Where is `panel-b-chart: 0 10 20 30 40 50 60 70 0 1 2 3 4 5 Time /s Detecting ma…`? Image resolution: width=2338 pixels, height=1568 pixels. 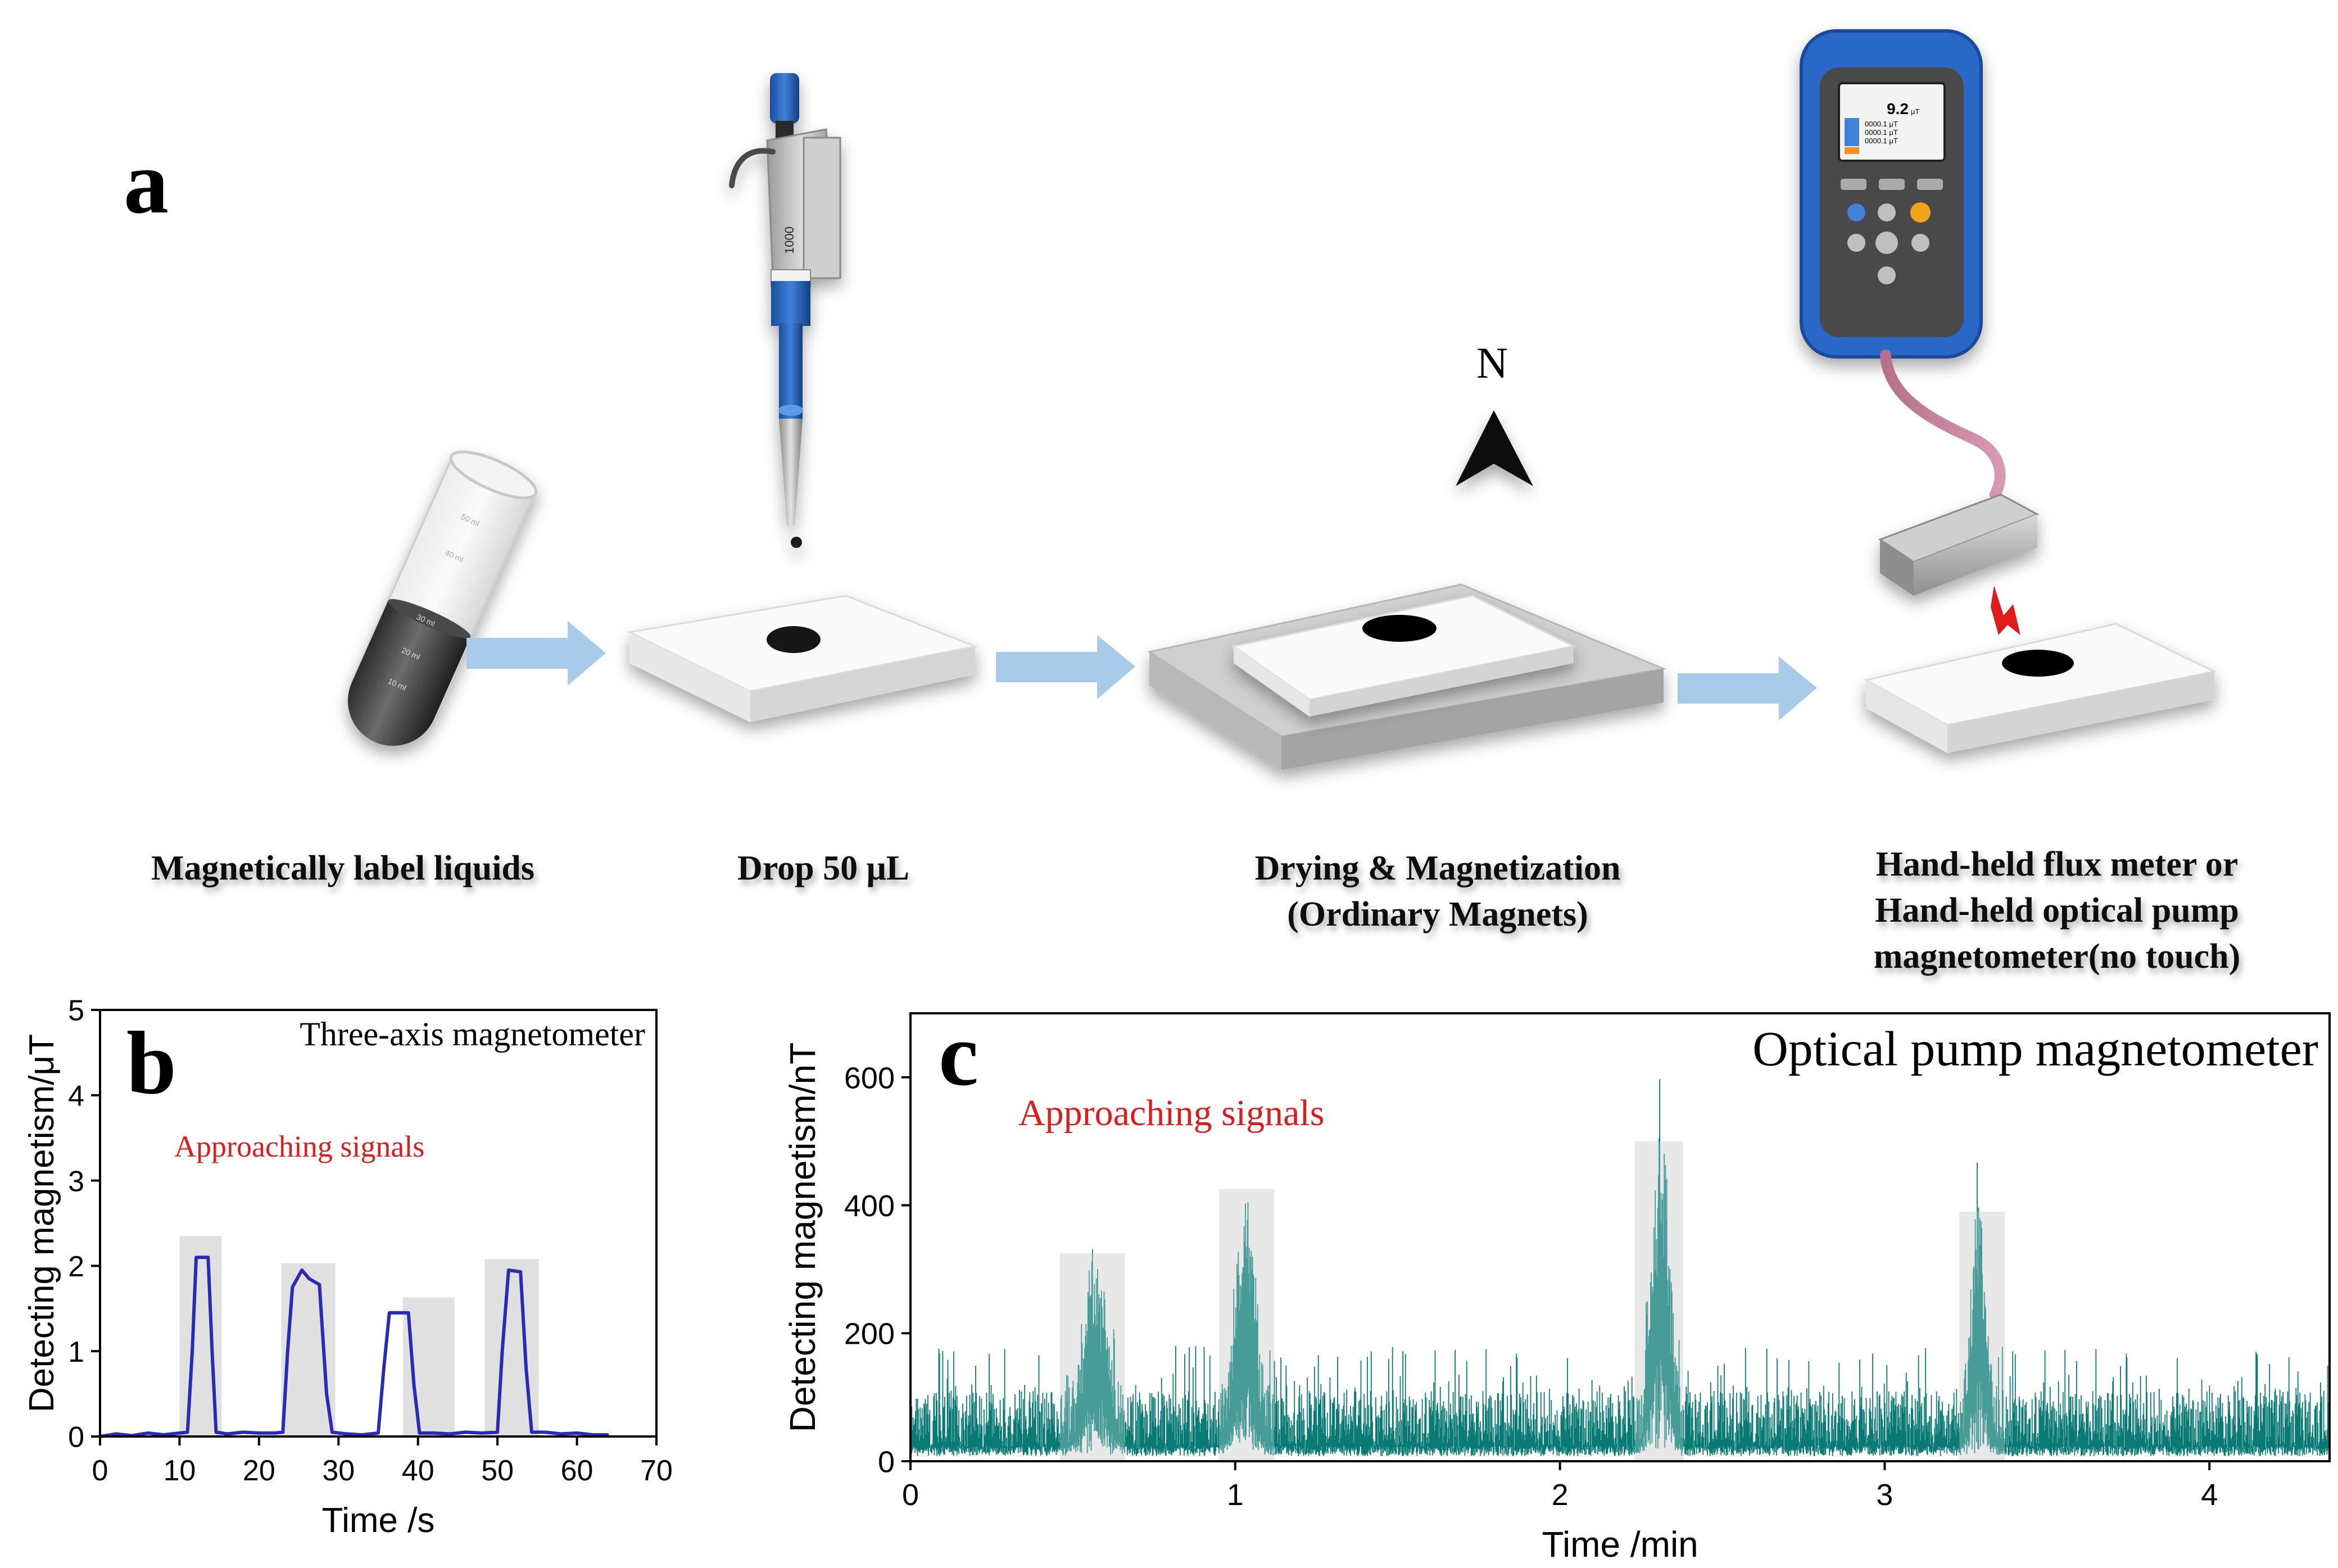
panel-b-chart: 0 10 20 30 40 50 60 70 0 1 2 3 4 5 Time /s Detecting ma… is located at coordinates (347, 1267).